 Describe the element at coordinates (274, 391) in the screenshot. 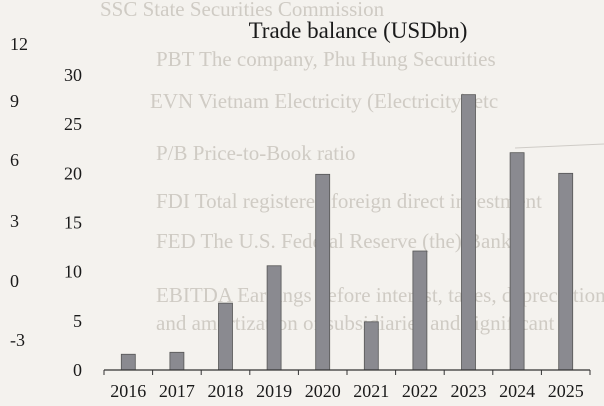

I see `x-tick-label: 2019` at that location.